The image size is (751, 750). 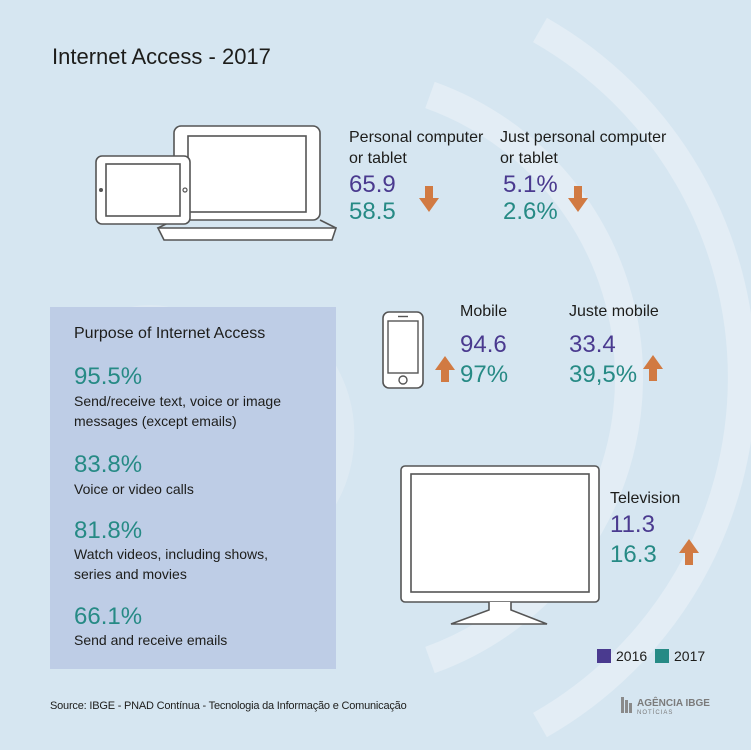 What do you see at coordinates (403, 350) in the screenshot?
I see `smartphone-icon` at bounding box center [403, 350].